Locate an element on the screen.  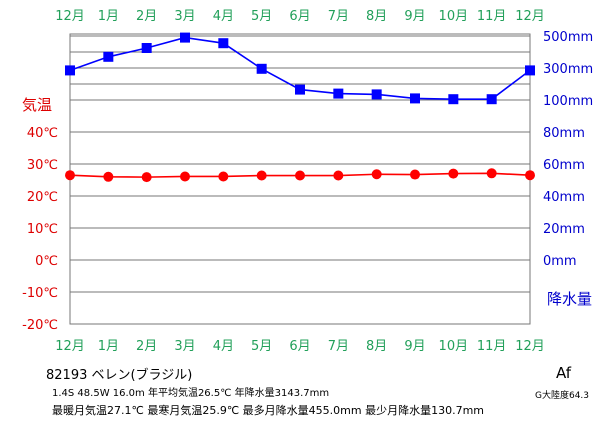
station-location-summary: 1.4S 48.5W 16.0m 年平均気温26.5℃ 年降水量3143.7mm is located at coordinates (191, 393).